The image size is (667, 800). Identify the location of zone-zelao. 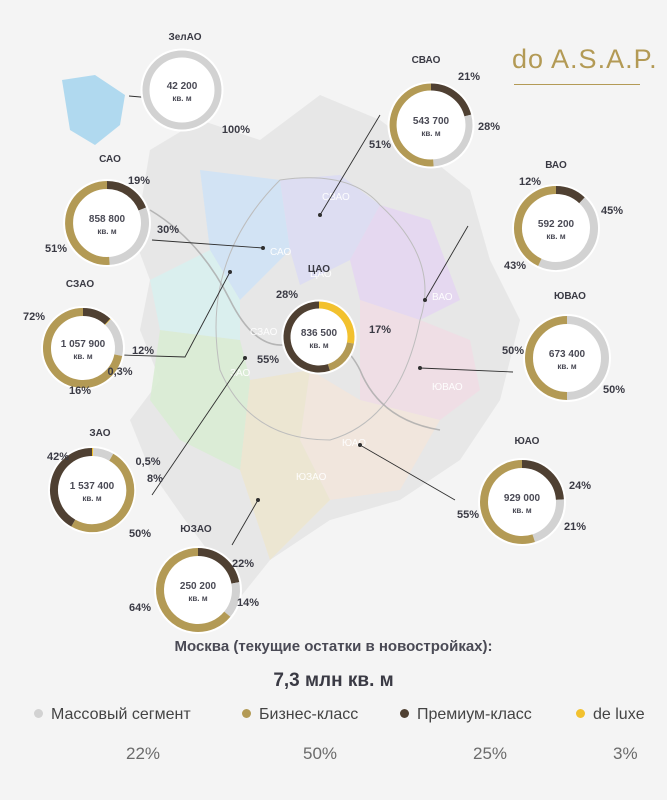
(93, 110).